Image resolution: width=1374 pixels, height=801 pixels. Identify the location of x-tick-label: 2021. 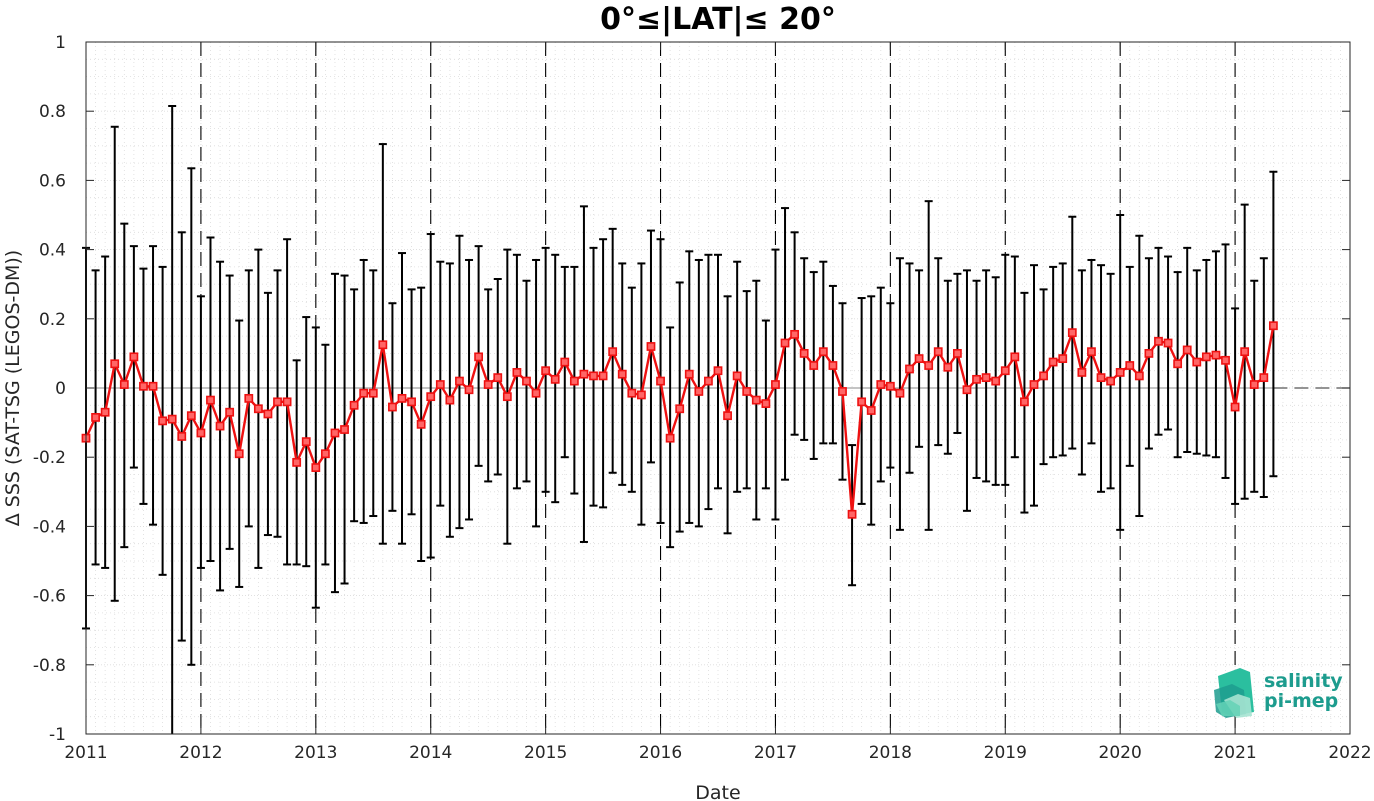
(1234, 753).